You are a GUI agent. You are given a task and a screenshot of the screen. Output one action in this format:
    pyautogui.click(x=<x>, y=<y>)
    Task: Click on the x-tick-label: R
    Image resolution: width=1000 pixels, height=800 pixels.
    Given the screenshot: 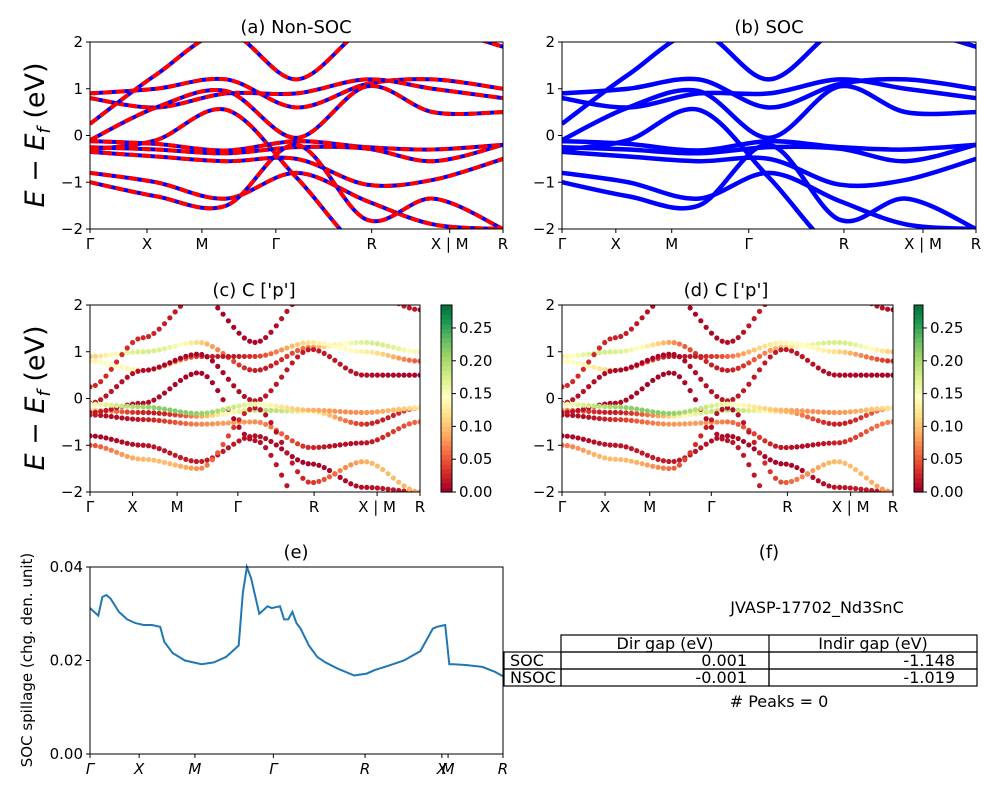 What is the action you would take?
    pyautogui.click(x=420, y=507)
    